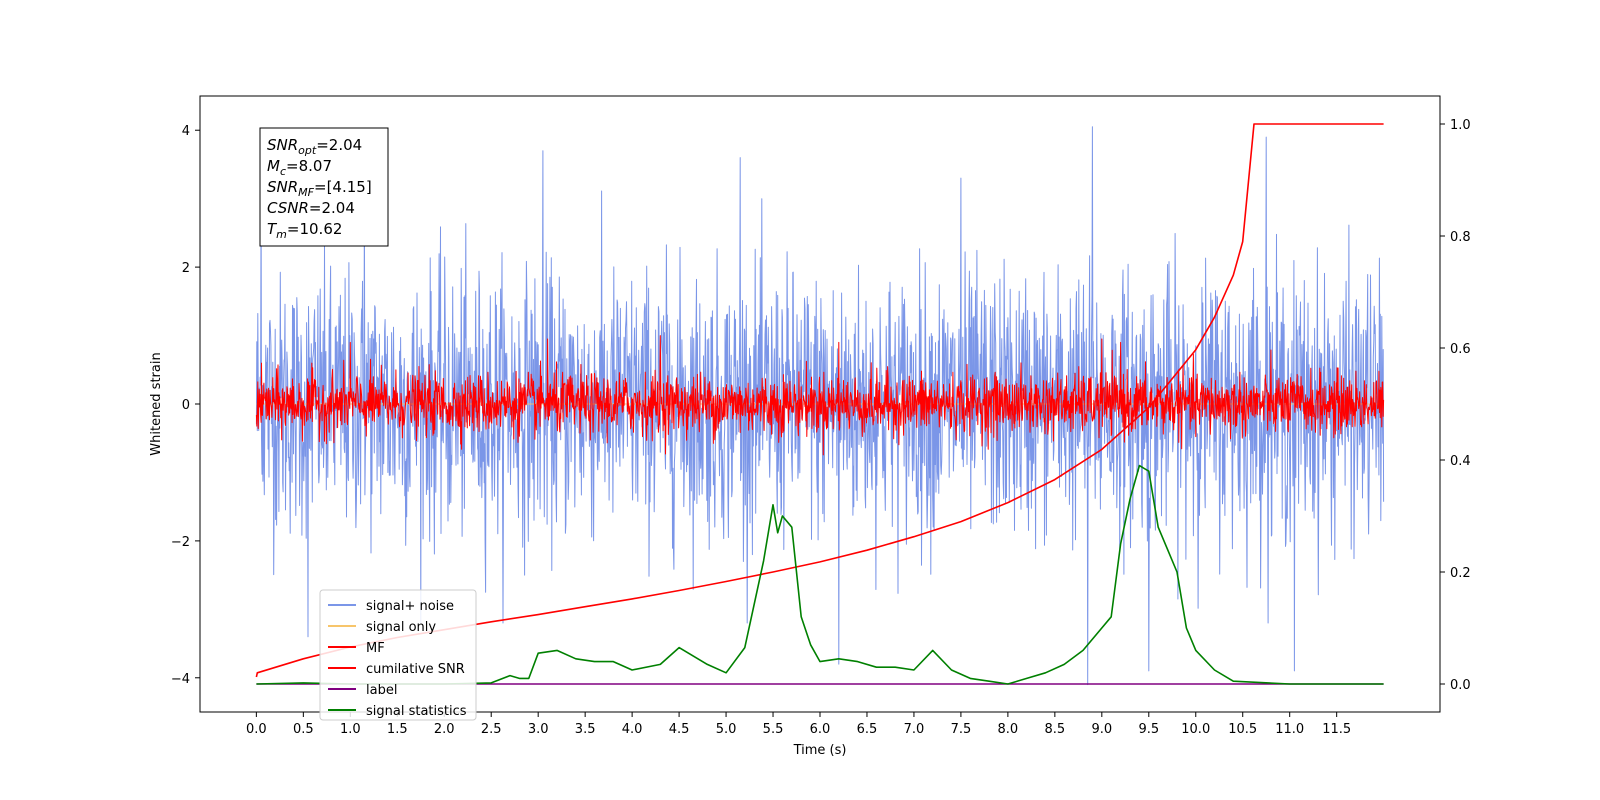 The image size is (1600, 800). I want to click on x-tick-label: 8.0, so click(1008, 729).